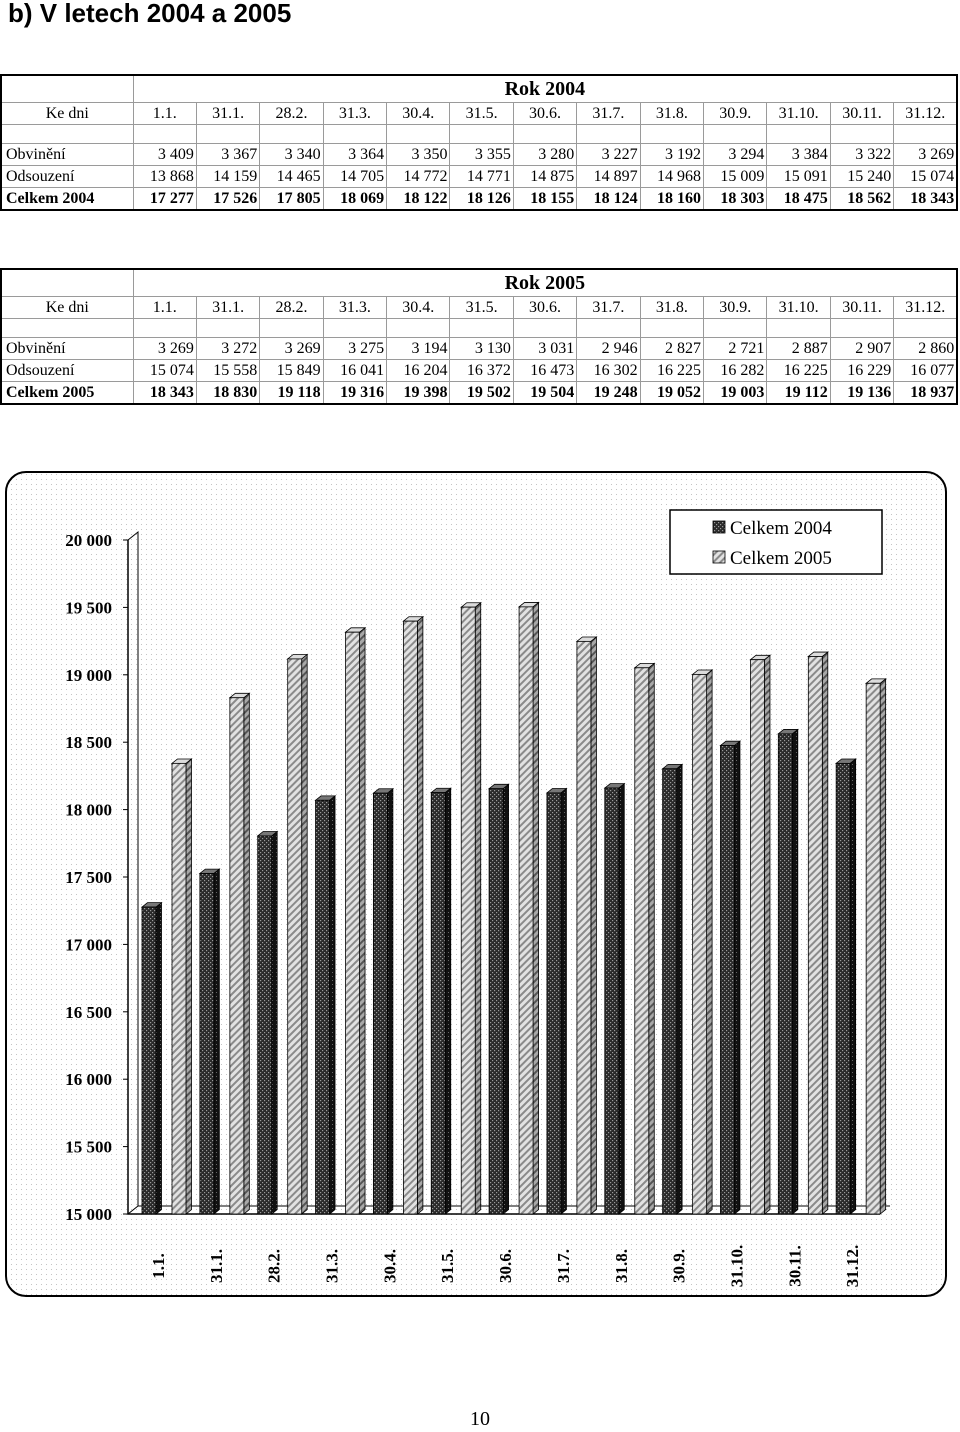 This screenshot has height=1432, width=960. Describe the element at coordinates (545, 199) in the screenshot. I see `table-cell: 18 155` at that location.